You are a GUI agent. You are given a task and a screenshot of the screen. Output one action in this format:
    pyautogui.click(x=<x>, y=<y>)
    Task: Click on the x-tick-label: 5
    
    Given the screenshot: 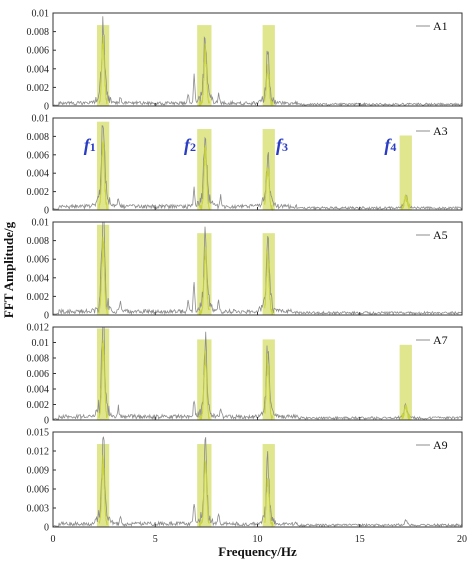 What is the action you would take?
    pyautogui.click(x=155, y=539)
    